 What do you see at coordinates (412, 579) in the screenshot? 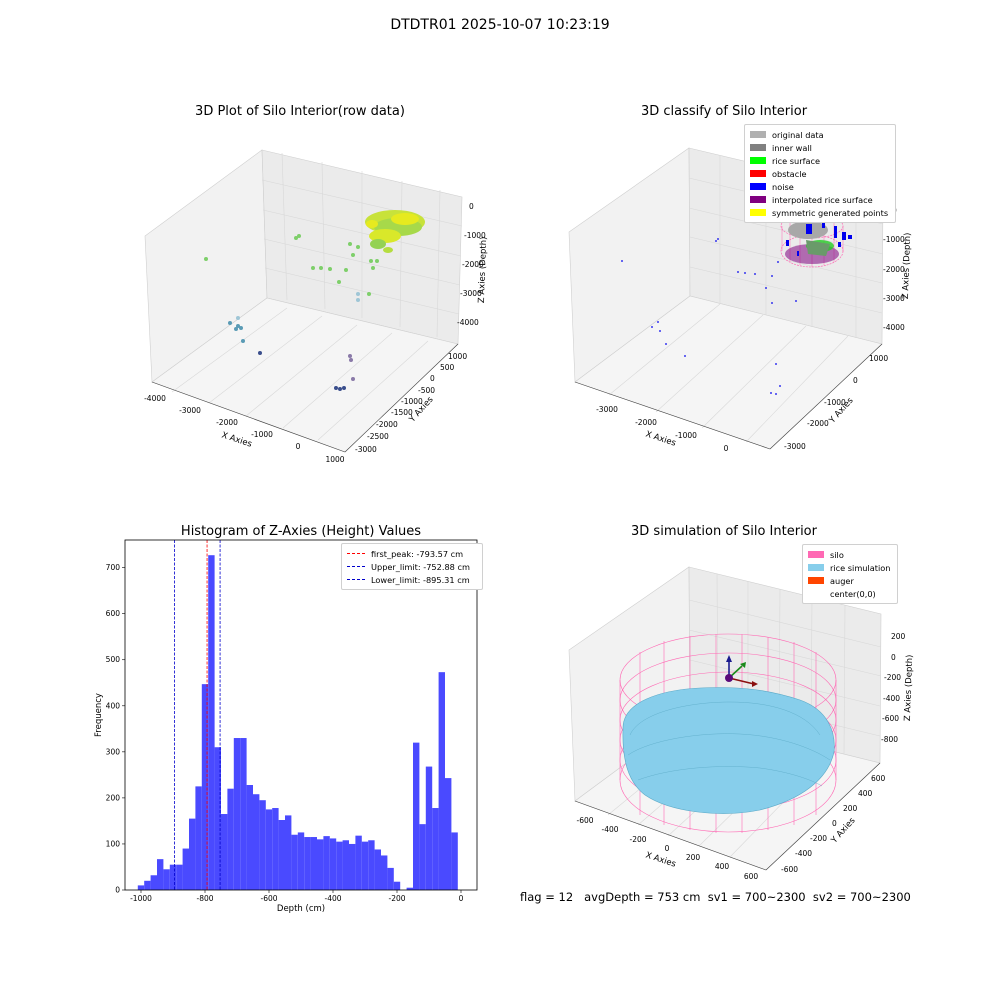
I see `legend-item: Lower_limit: -895.31 cm` at bounding box center [412, 579].